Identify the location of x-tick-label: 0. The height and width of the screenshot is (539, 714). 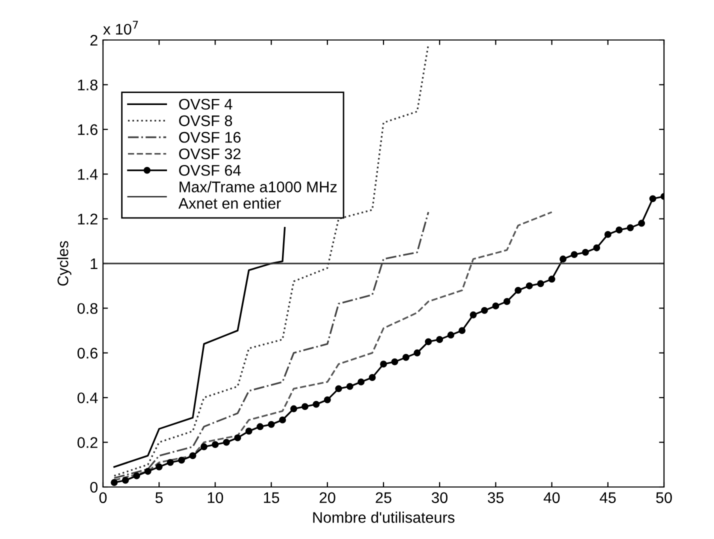
(103, 498).